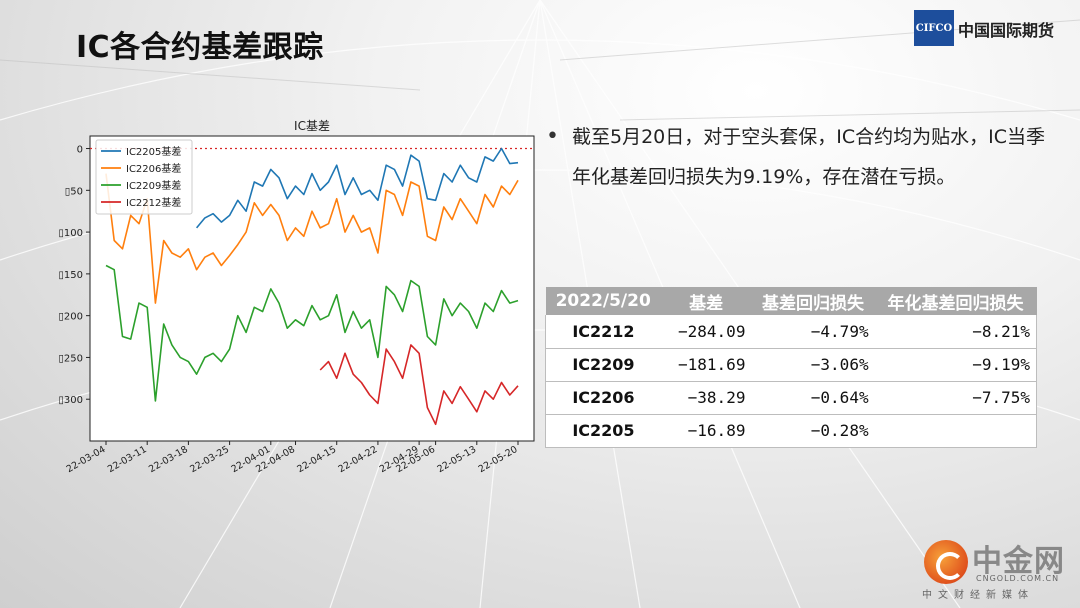 The height and width of the screenshot is (608, 1080). I want to click on y-tick-label: 0, so click(80, 150).